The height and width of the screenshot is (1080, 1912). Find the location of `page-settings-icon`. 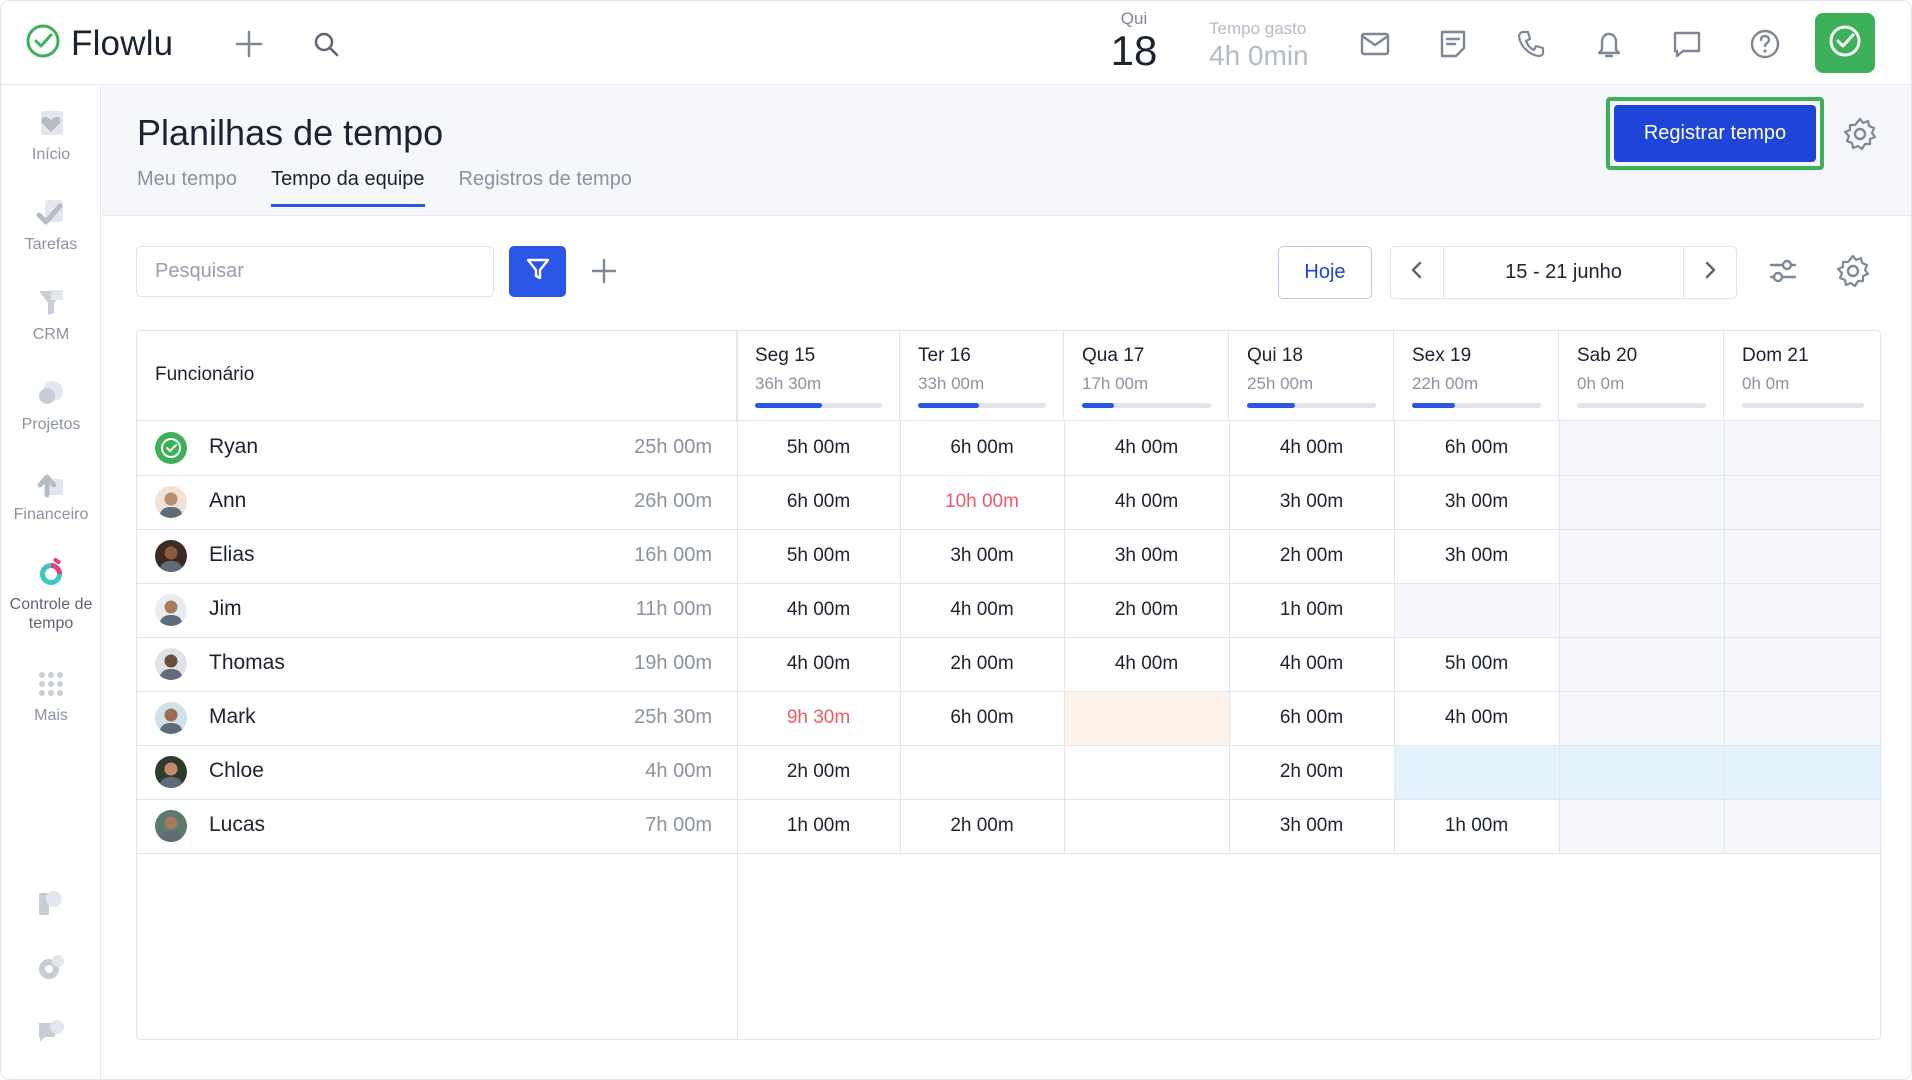

page-settings-icon is located at coordinates (1860, 136).